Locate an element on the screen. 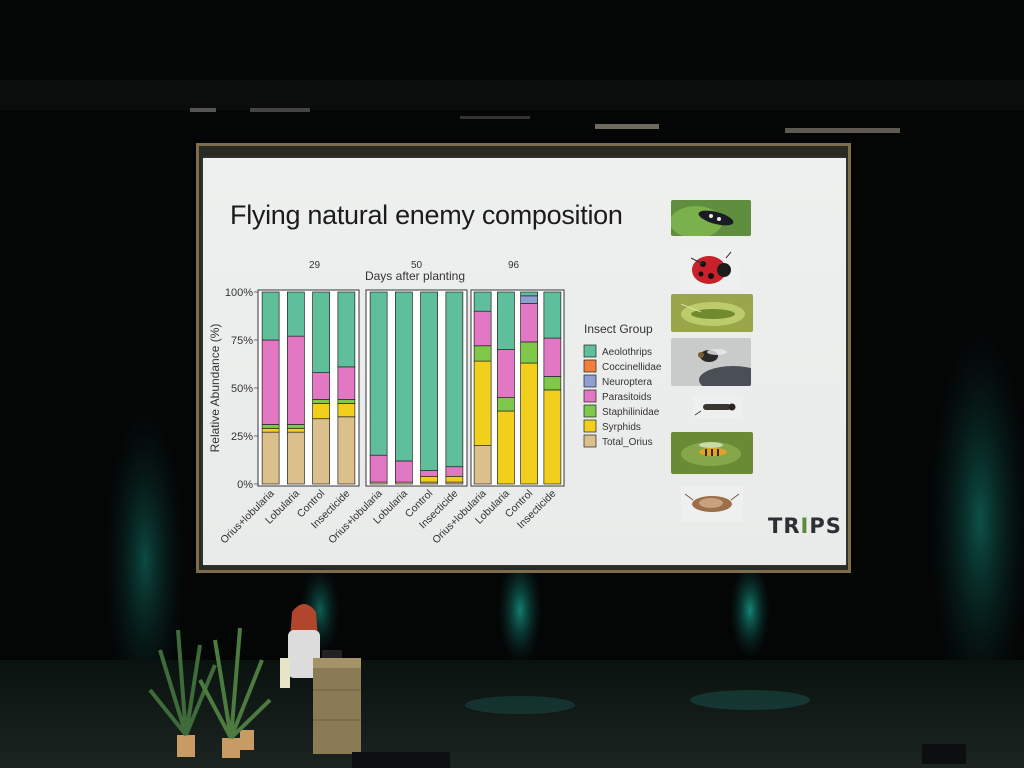  ladybird-photo is located at coordinates (711, 268).